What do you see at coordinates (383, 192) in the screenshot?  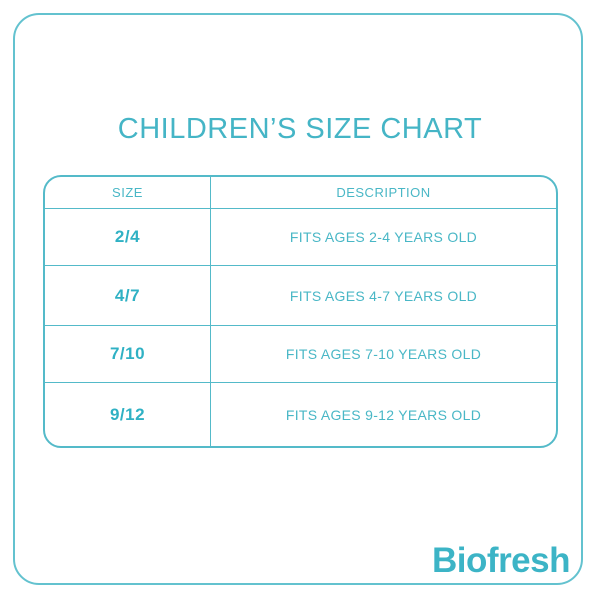 I see `column-header-description: DESCRIPTION` at bounding box center [383, 192].